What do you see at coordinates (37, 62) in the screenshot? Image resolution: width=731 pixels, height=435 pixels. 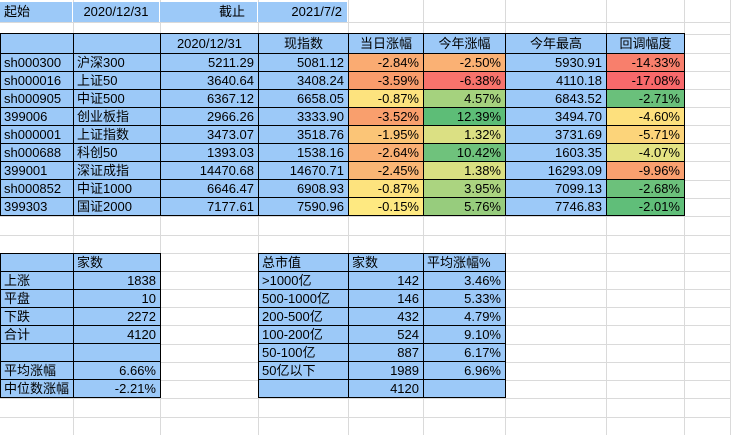 I see `cell-code: sh000300` at bounding box center [37, 62].